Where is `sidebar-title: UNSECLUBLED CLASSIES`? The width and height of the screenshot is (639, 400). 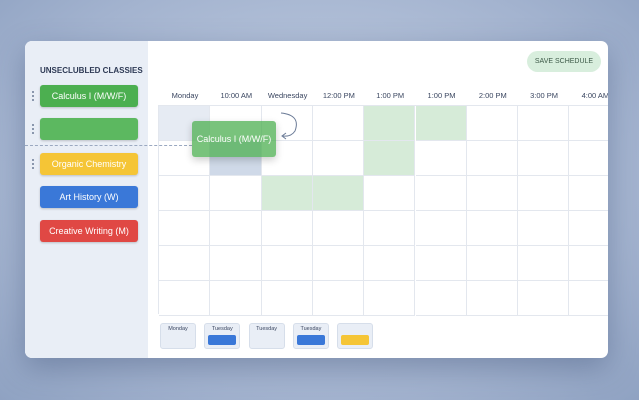 sidebar-title: UNSECLUBLED CLASSIES is located at coordinates (91, 70).